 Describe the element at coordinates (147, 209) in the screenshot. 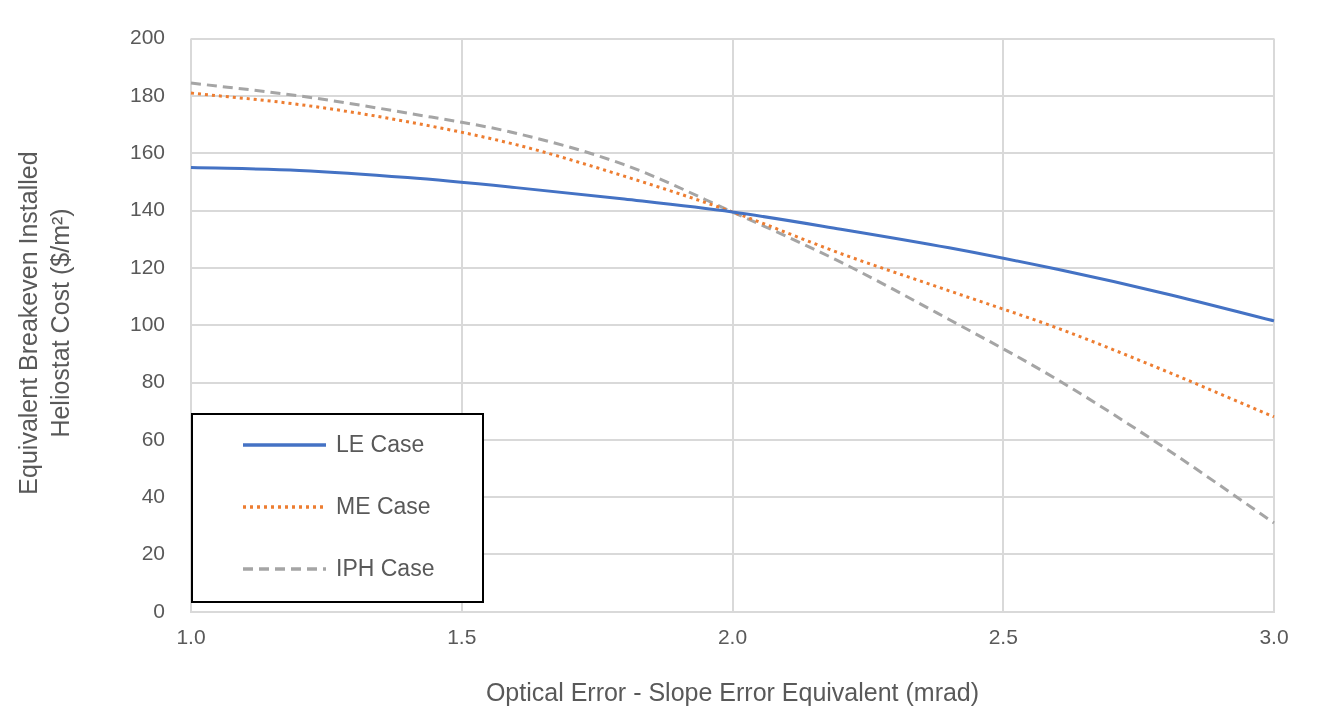

I see `y-tick-label: 140` at that location.